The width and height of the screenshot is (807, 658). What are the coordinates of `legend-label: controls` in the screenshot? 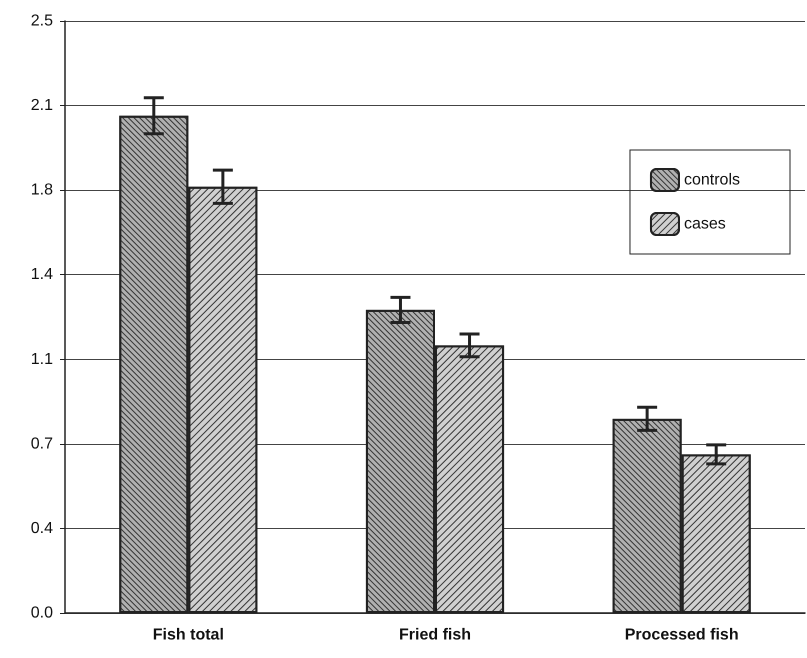 It's located at (712, 180).